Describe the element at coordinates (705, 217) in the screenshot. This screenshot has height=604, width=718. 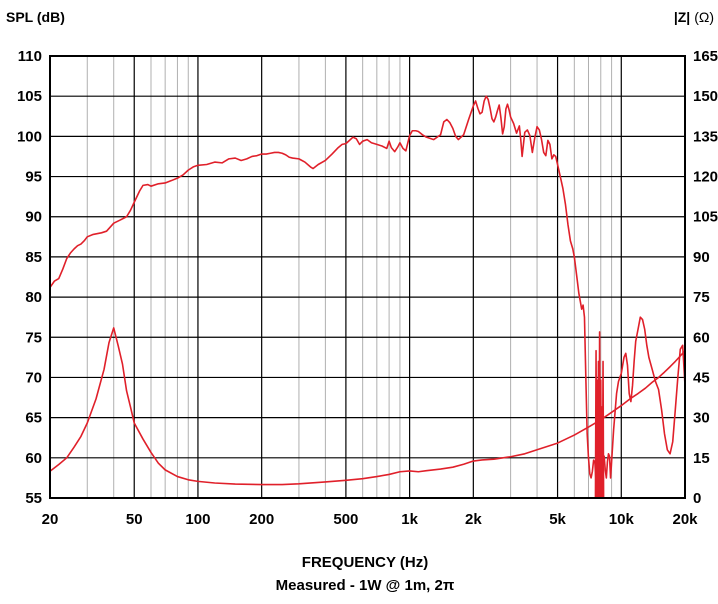
I see `y-right-tick-label: 105` at that location.